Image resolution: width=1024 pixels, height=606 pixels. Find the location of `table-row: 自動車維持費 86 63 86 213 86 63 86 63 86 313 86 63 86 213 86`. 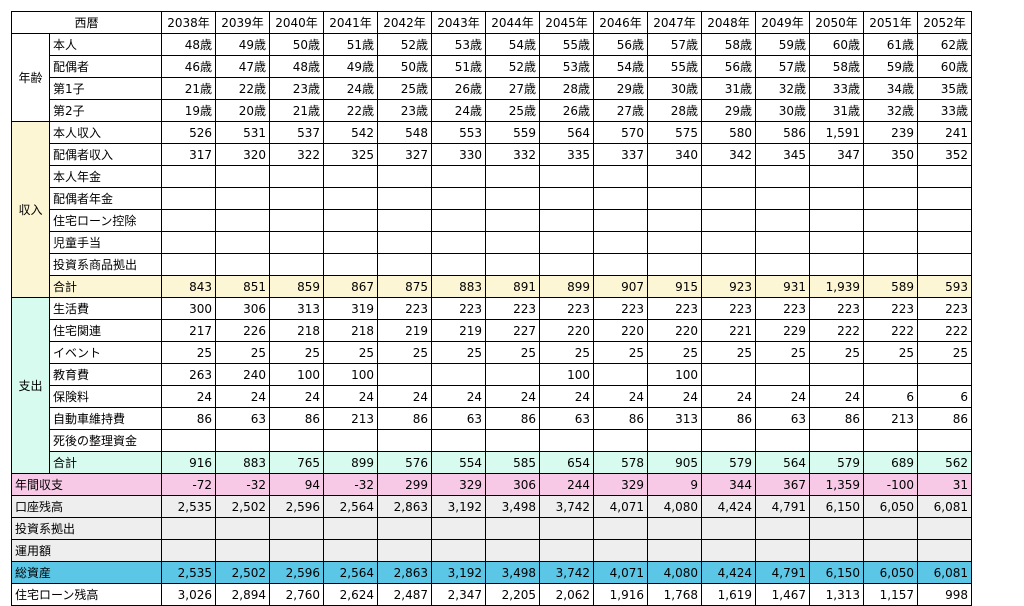

table-row: 自動車維持費 86 63 86 213 86 63 86 63 86 313 86 63 86 213 86 is located at coordinates (492, 418).